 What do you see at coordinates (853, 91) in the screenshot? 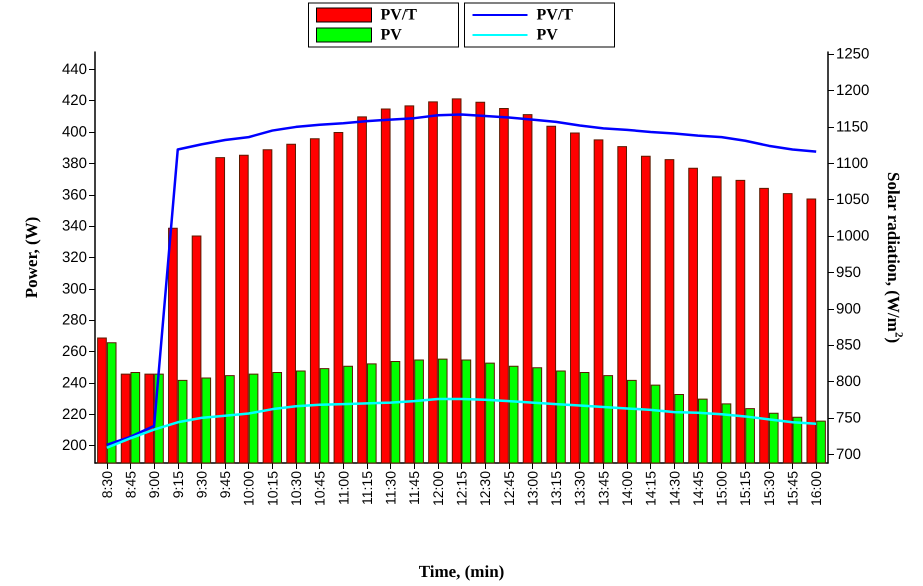
I see `y2-tick-label: 1200` at bounding box center [853, 91].